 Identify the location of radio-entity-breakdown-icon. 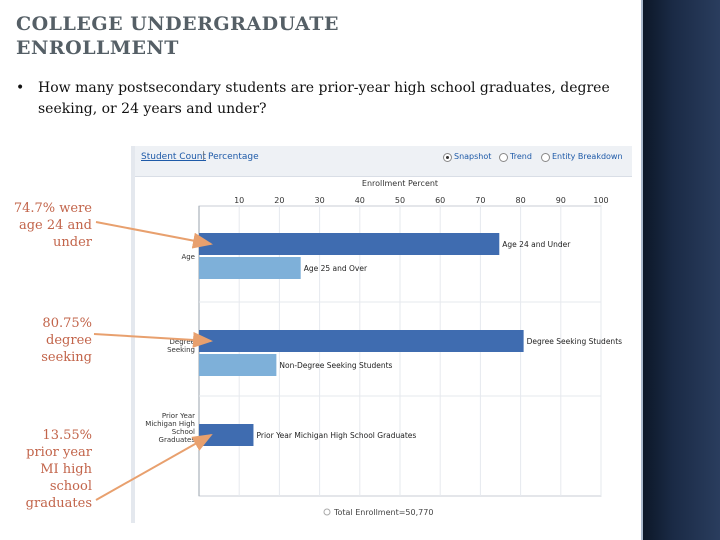
(545, 157).